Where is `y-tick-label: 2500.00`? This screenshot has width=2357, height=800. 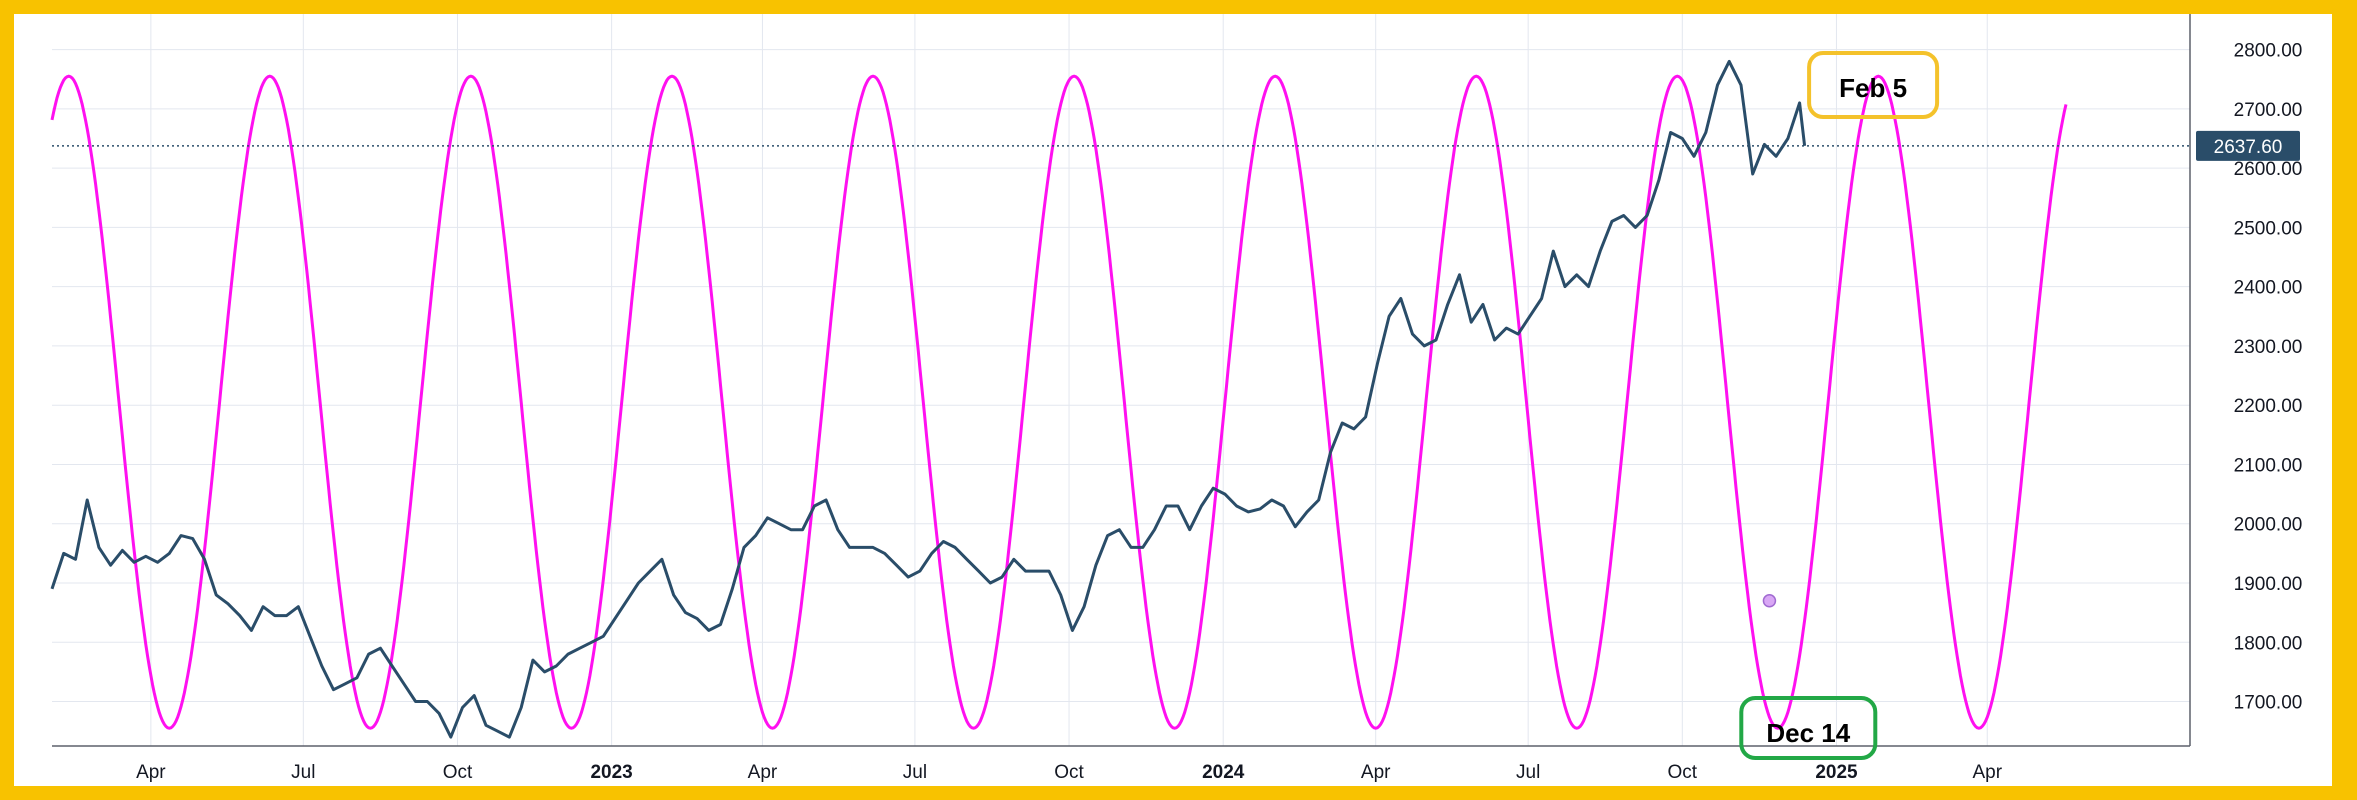
y-tick-label: 2500.00 is located at coordinates (2268, 228).